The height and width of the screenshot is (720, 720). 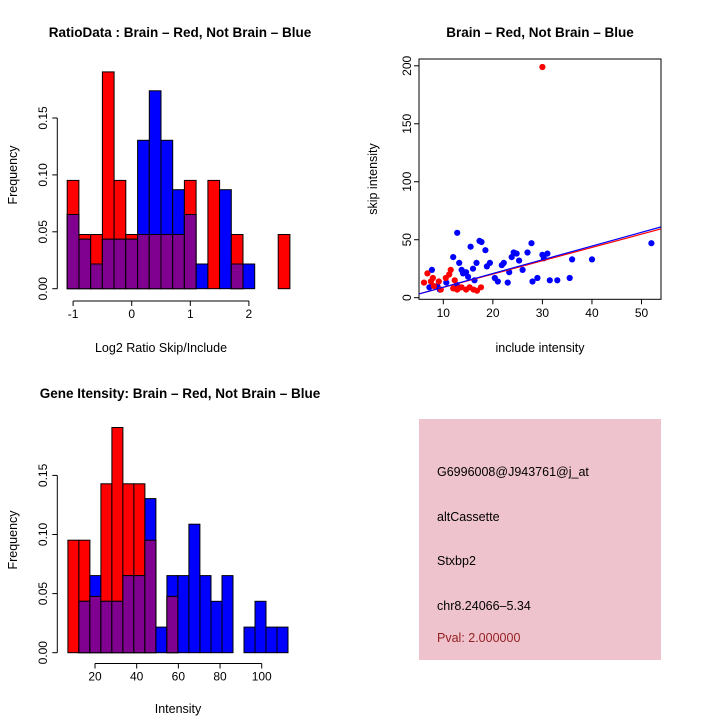 What do you see at coordinates (444, 313) in the screenshot?
I see `x-tick-label: 10` at bounding box center [444, 313].